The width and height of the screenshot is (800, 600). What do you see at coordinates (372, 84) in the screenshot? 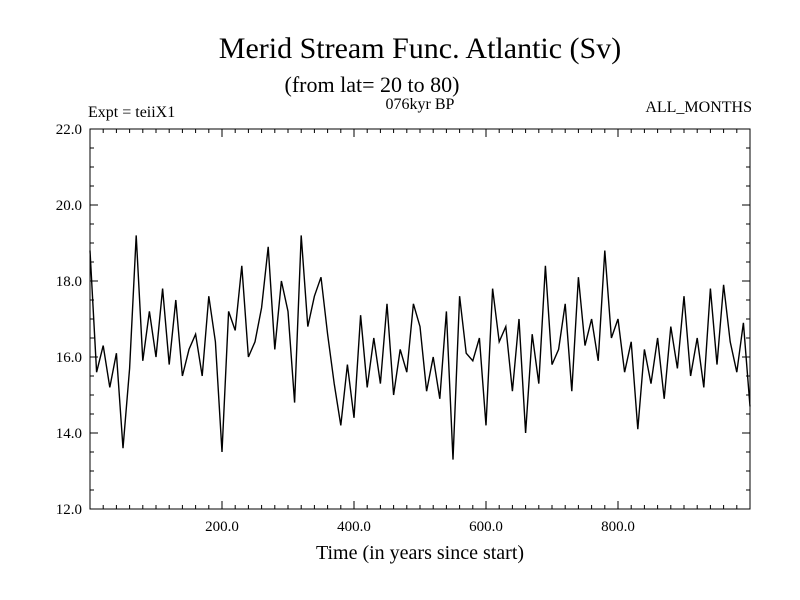
I see `chart-subtitle: (from lat= 20 to 80)` at bounding box center [372, 84].